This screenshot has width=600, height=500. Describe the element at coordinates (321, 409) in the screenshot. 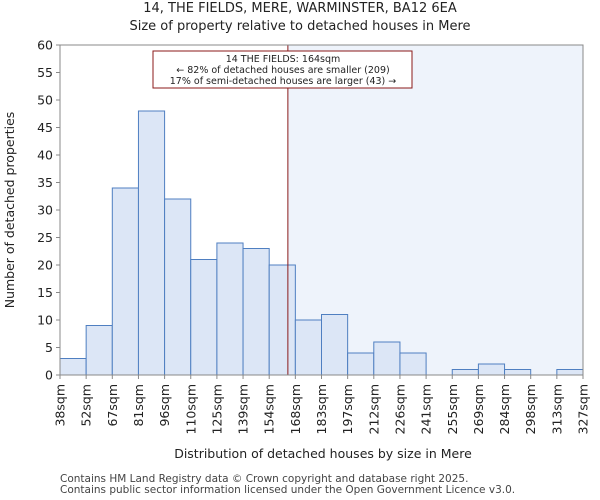

I see `x-tick-label: 183sqm` at that location.